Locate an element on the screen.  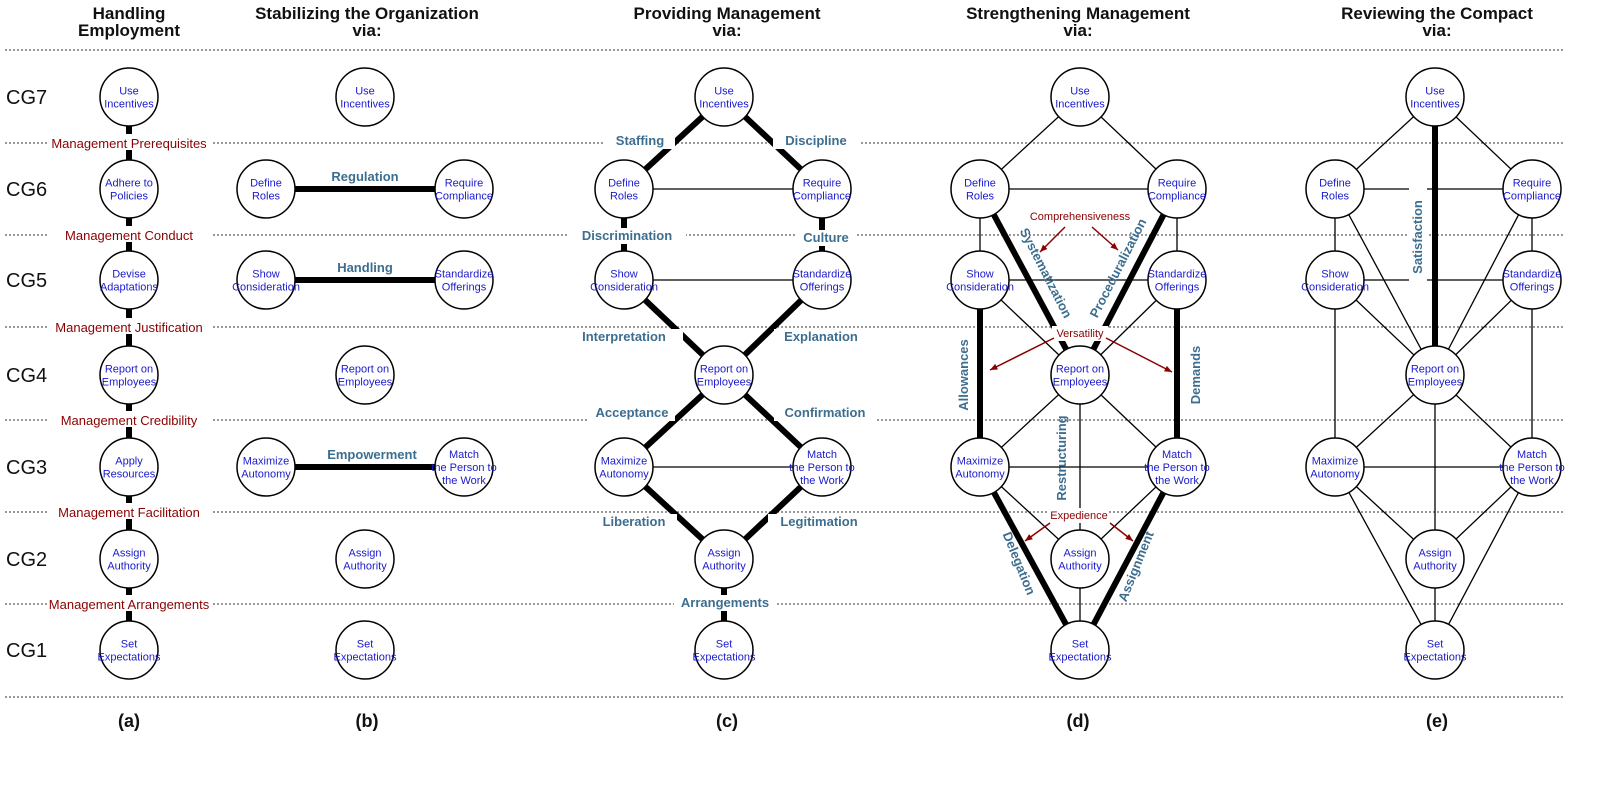
link-label-a: Management Prerequisites is located at coordinates (129, 143).